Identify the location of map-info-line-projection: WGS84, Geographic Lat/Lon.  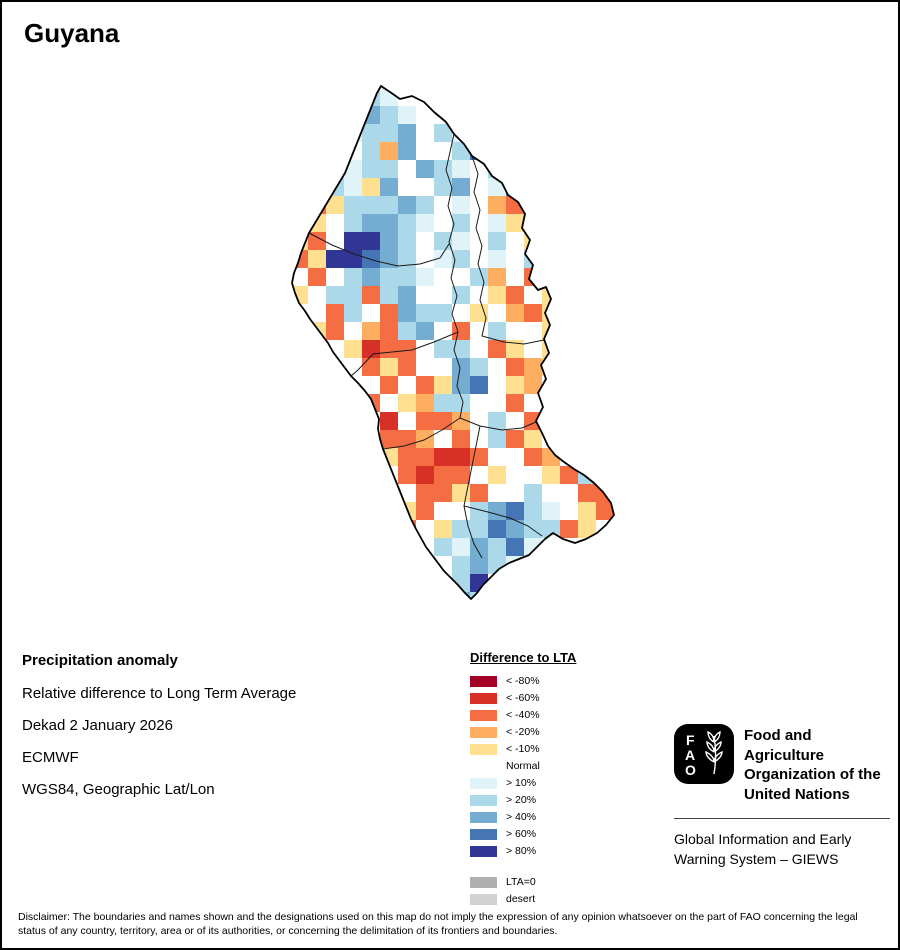
(118, 789).